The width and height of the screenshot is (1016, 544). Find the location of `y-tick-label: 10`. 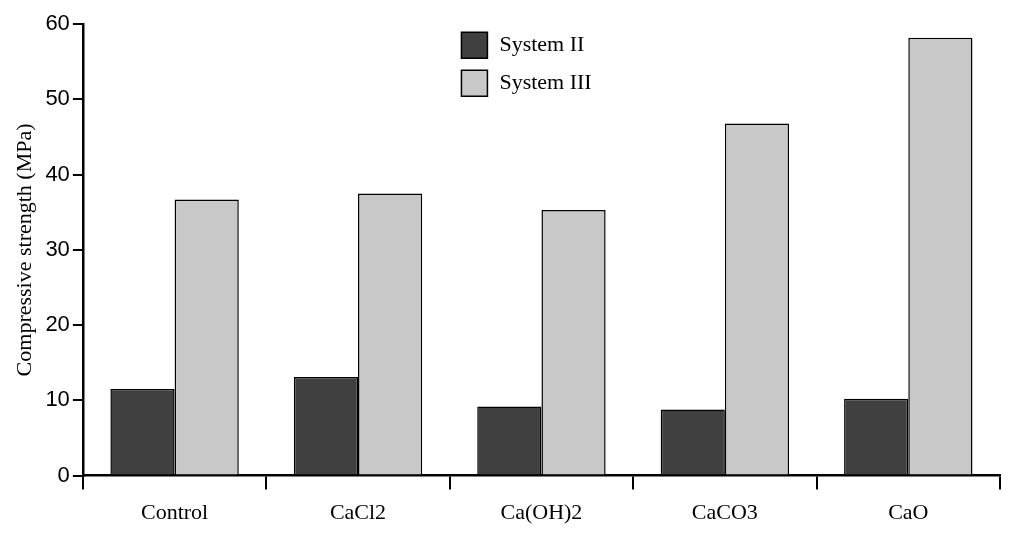

y-tick-label: 10 is located at coordinates (57, 399).